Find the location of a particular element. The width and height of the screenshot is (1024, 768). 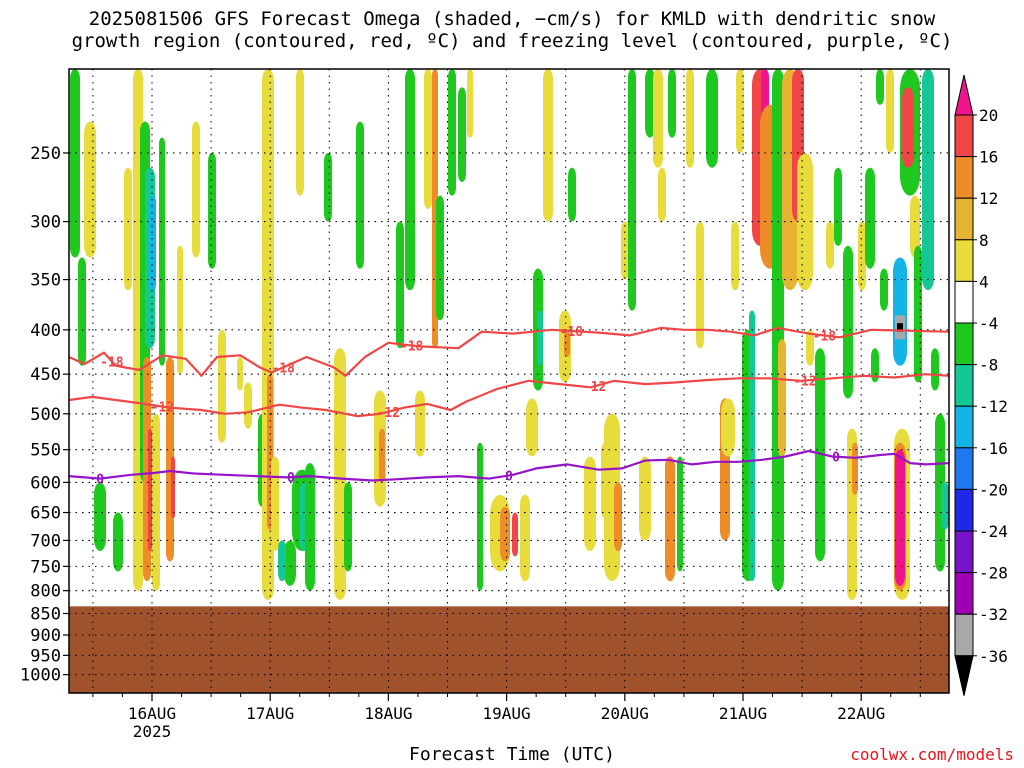

y-tick-label: 800 is located at coordinates (45, 592).